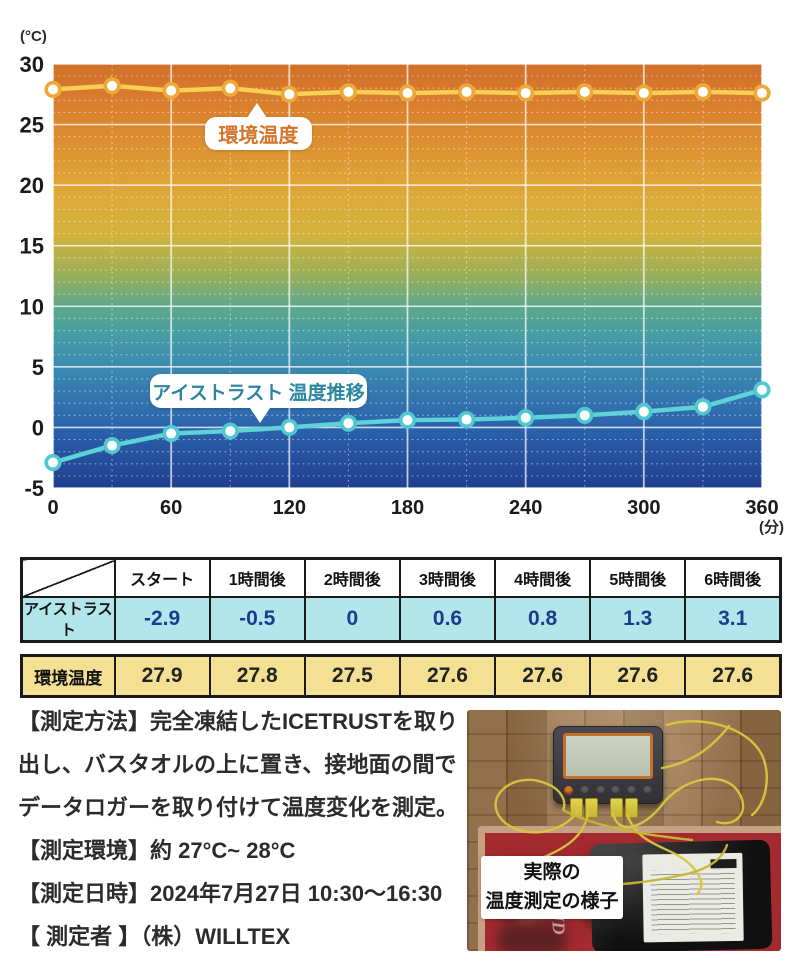  I want to click on table-value-cell: -2.9, so click(162, 619).